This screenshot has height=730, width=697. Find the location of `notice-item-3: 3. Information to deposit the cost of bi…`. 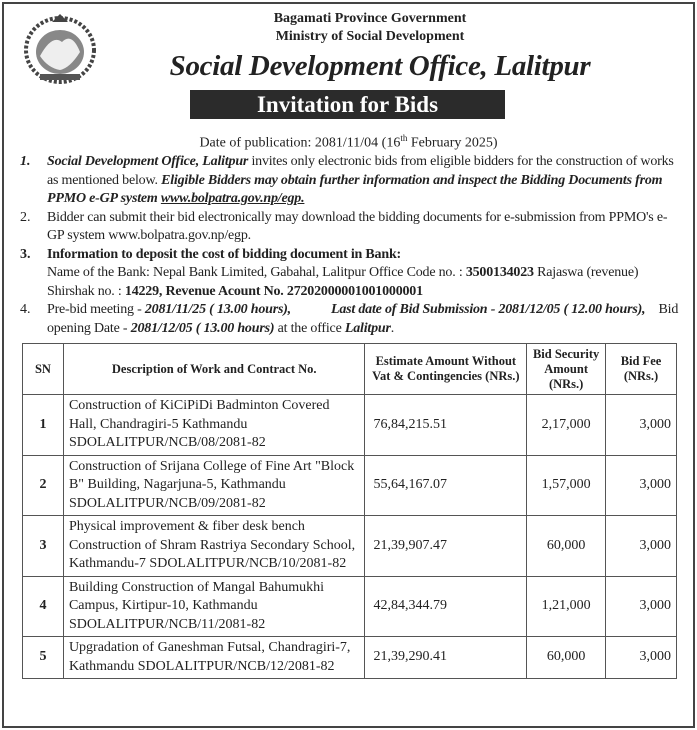

notice-item-3: 3. Information to deposit the cost of bi… is located at coordinates (350, 274).